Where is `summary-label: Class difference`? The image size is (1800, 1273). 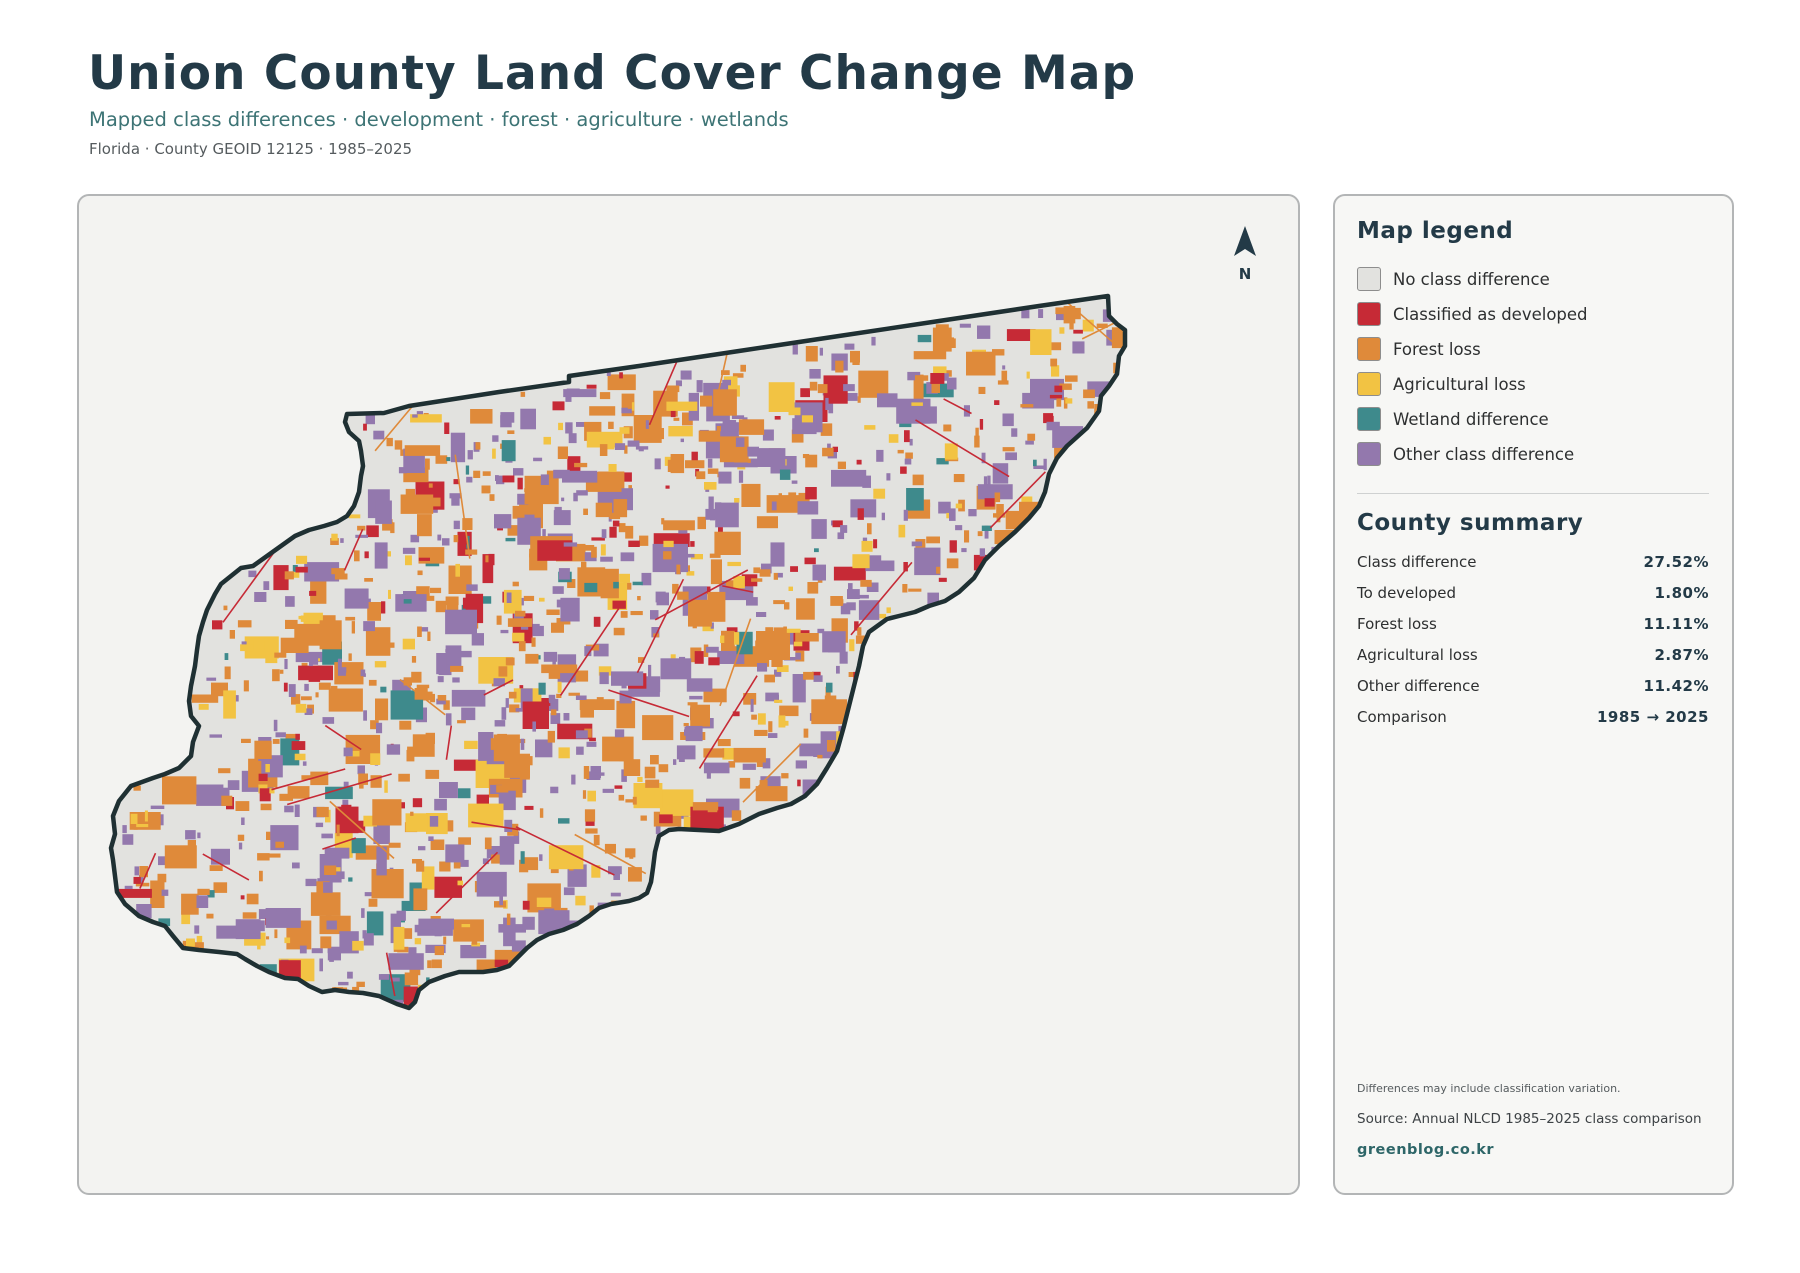 summary-label: Class difference is located at coordinates (1417, 562).